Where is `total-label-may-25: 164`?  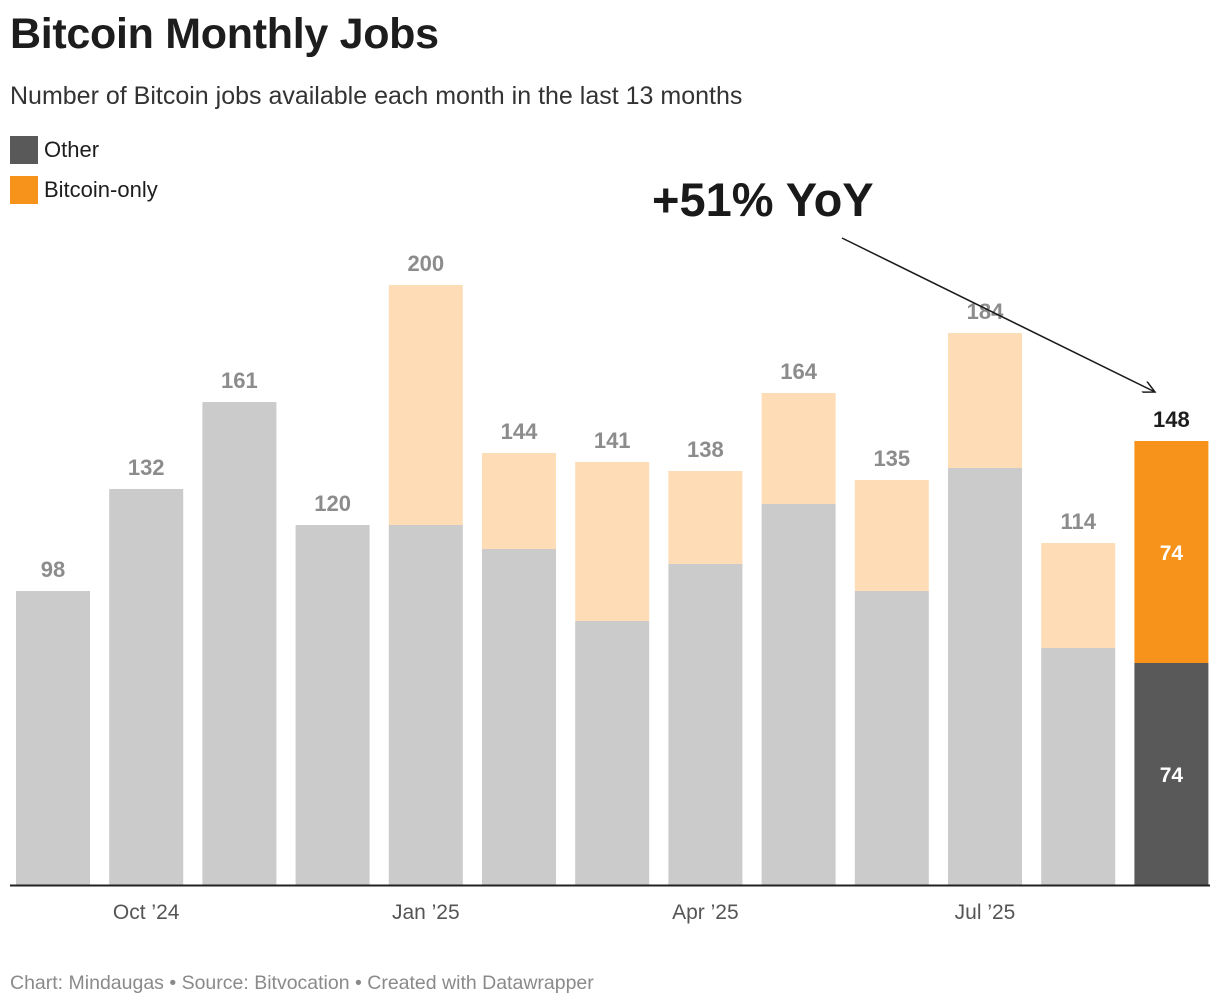
total-label-may-25: 164 is located at coordinates (798, 371).